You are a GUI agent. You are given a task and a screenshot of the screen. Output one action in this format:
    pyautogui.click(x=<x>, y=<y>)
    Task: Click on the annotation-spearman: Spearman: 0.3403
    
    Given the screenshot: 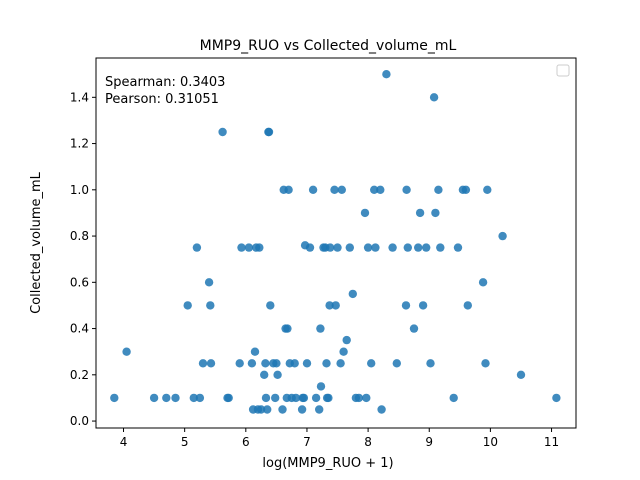 What is the action you would take?
    pyautogui.click(x=165, y=82)
    